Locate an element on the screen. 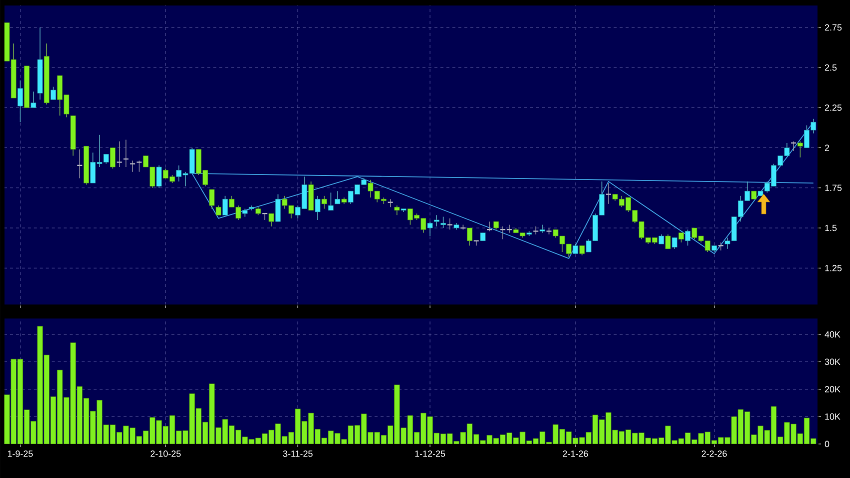  y-tick-label: 2.5 is located at coordinates (830, 67).